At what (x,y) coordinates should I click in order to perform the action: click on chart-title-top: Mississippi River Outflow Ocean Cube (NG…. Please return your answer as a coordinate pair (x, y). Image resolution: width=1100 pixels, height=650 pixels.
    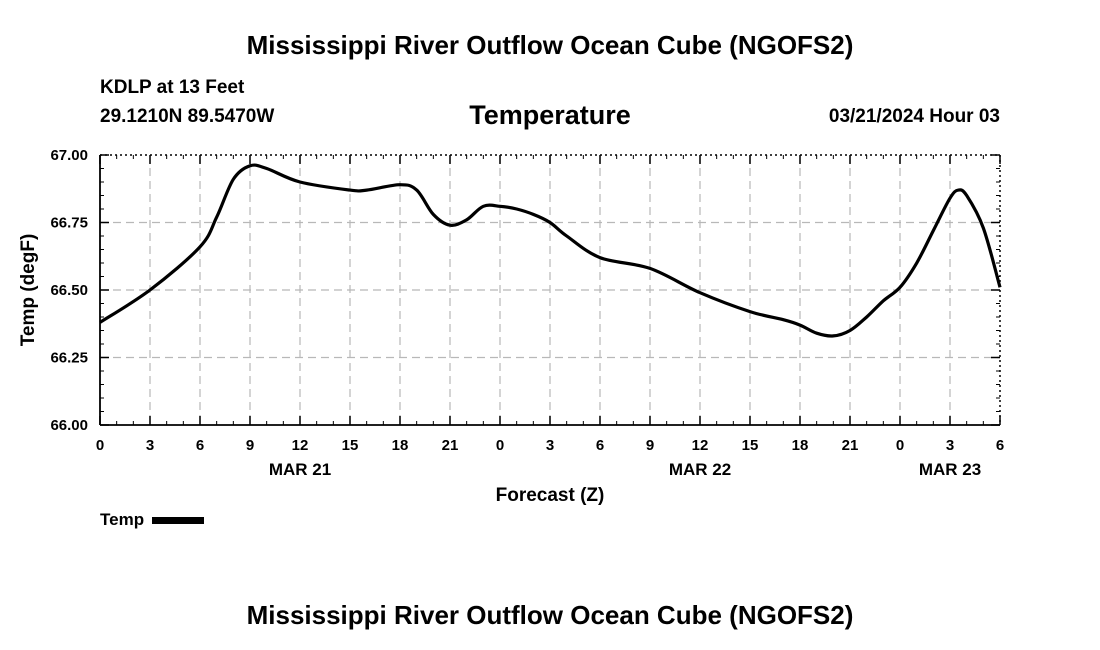
    Looking at the image, I should click on (550, 45).